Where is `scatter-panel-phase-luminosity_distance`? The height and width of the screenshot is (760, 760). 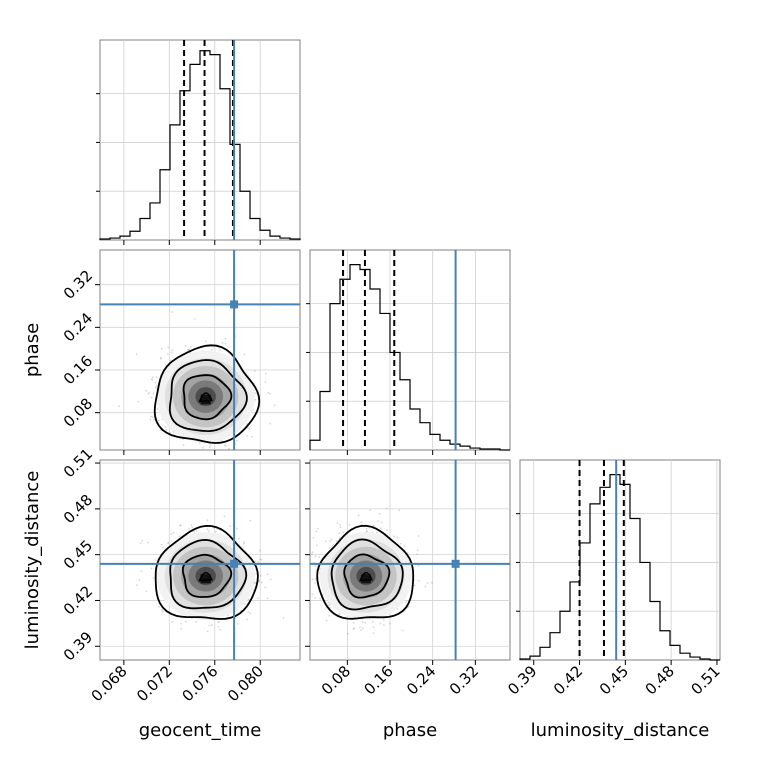
scatter-panel-phase-luminosity_distance is located at coordinates (407, 562).